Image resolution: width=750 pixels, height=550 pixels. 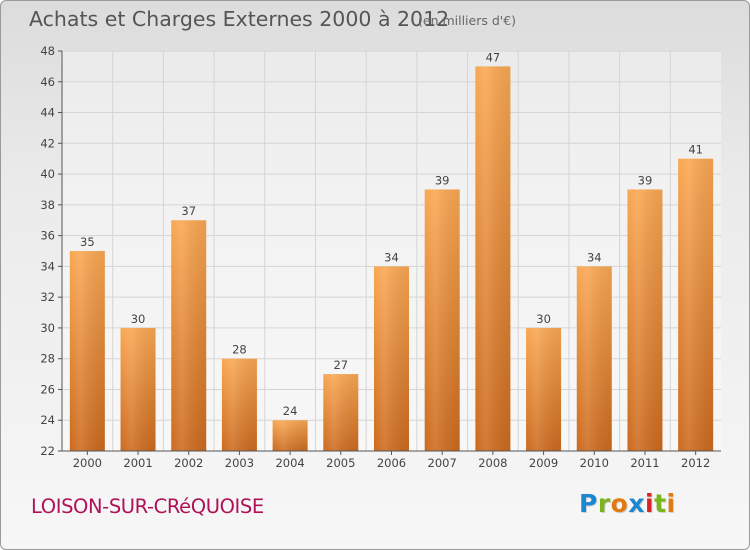 I want to click on y-tick-label: 46, so click(x=47, y=82).